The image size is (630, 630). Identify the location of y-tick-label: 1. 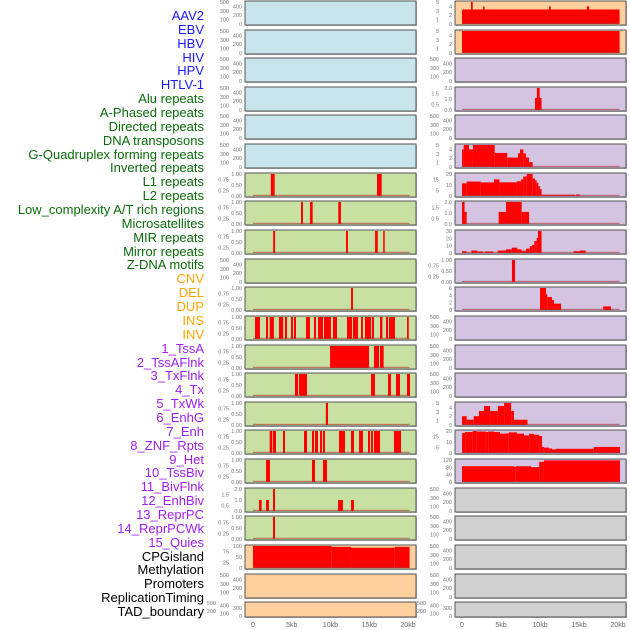
(437, 422).